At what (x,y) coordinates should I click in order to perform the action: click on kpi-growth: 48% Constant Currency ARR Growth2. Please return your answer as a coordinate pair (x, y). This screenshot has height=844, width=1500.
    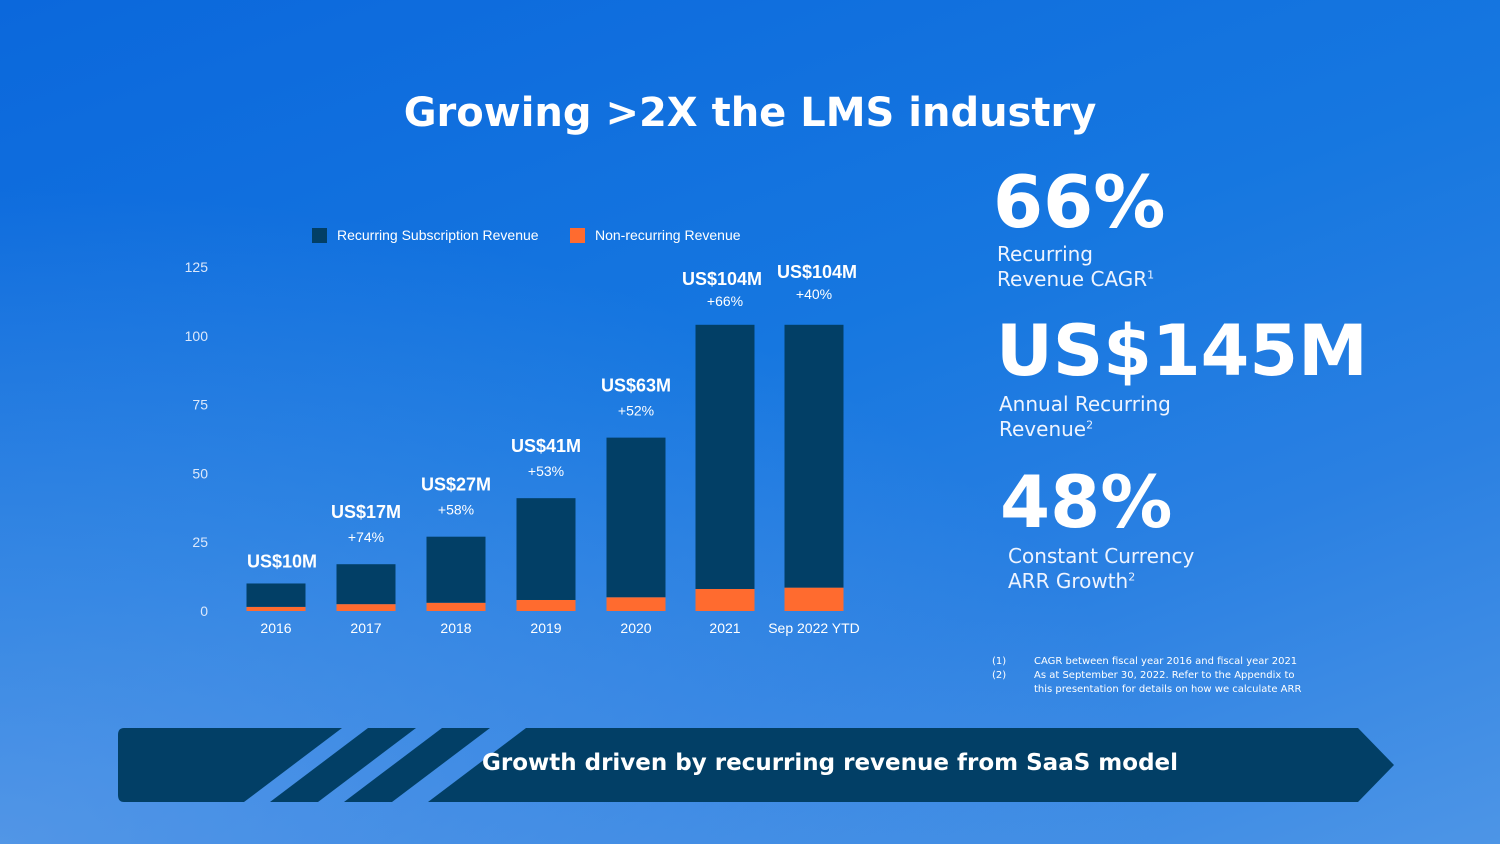
    Looking at the image, I should click on (1097, 530).